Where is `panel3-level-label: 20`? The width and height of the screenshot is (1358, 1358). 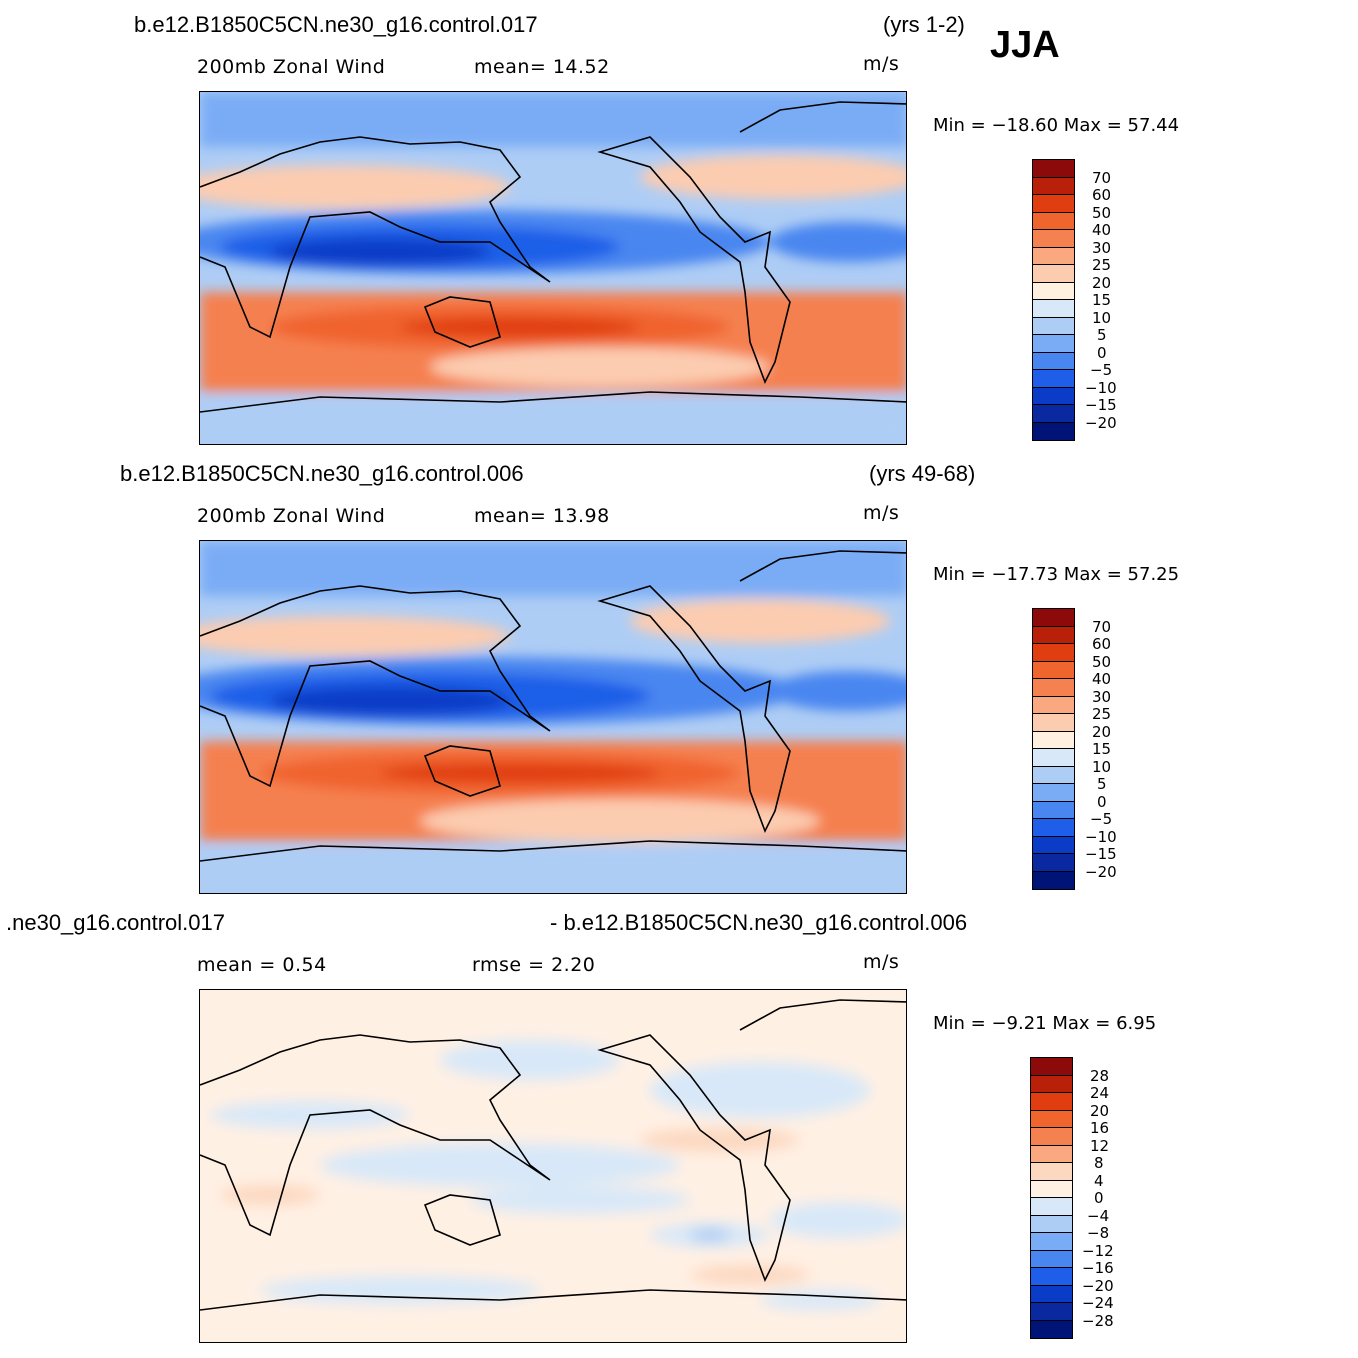
panel3-level-label: 20 is located at coordinates (1100, 1111).